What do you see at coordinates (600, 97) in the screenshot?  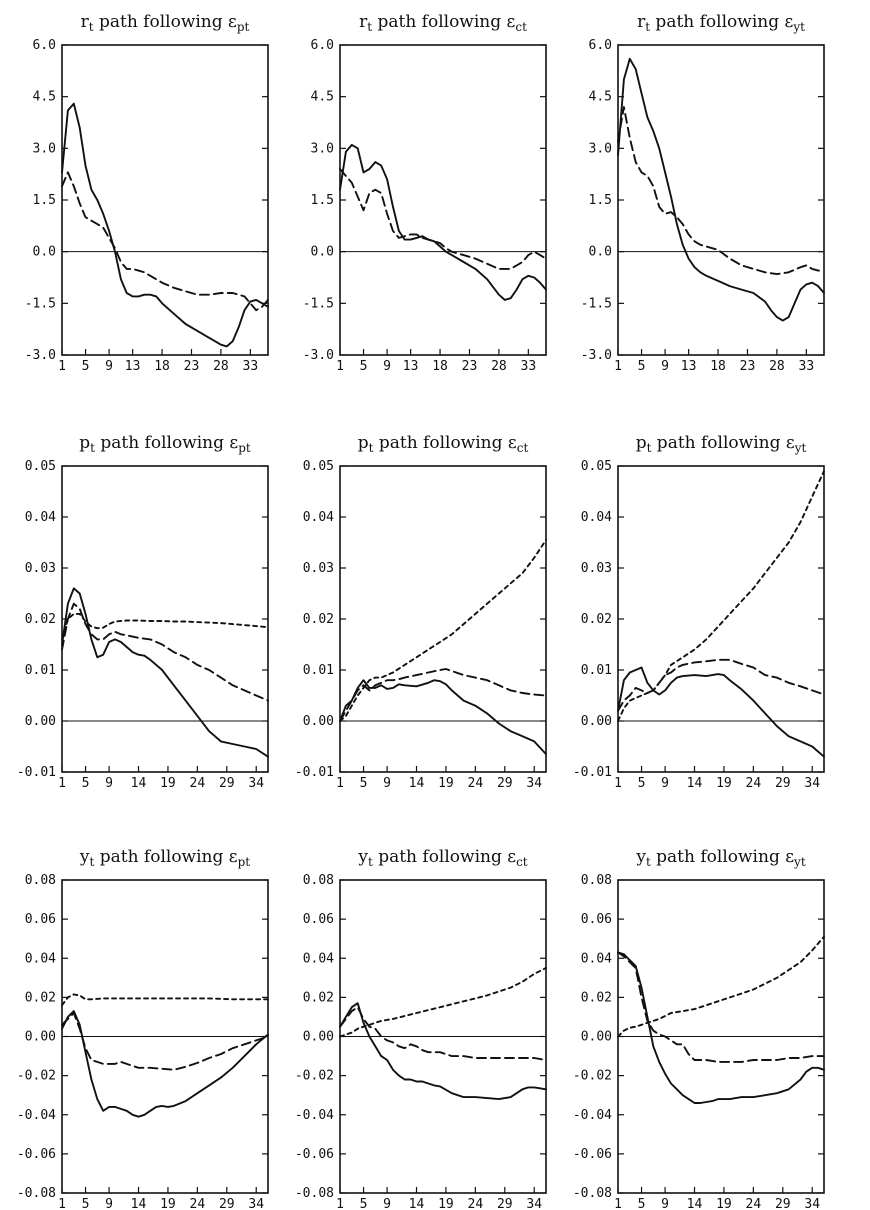 I see `y-tick-label: 4.5` at bounding box center [600, 97].